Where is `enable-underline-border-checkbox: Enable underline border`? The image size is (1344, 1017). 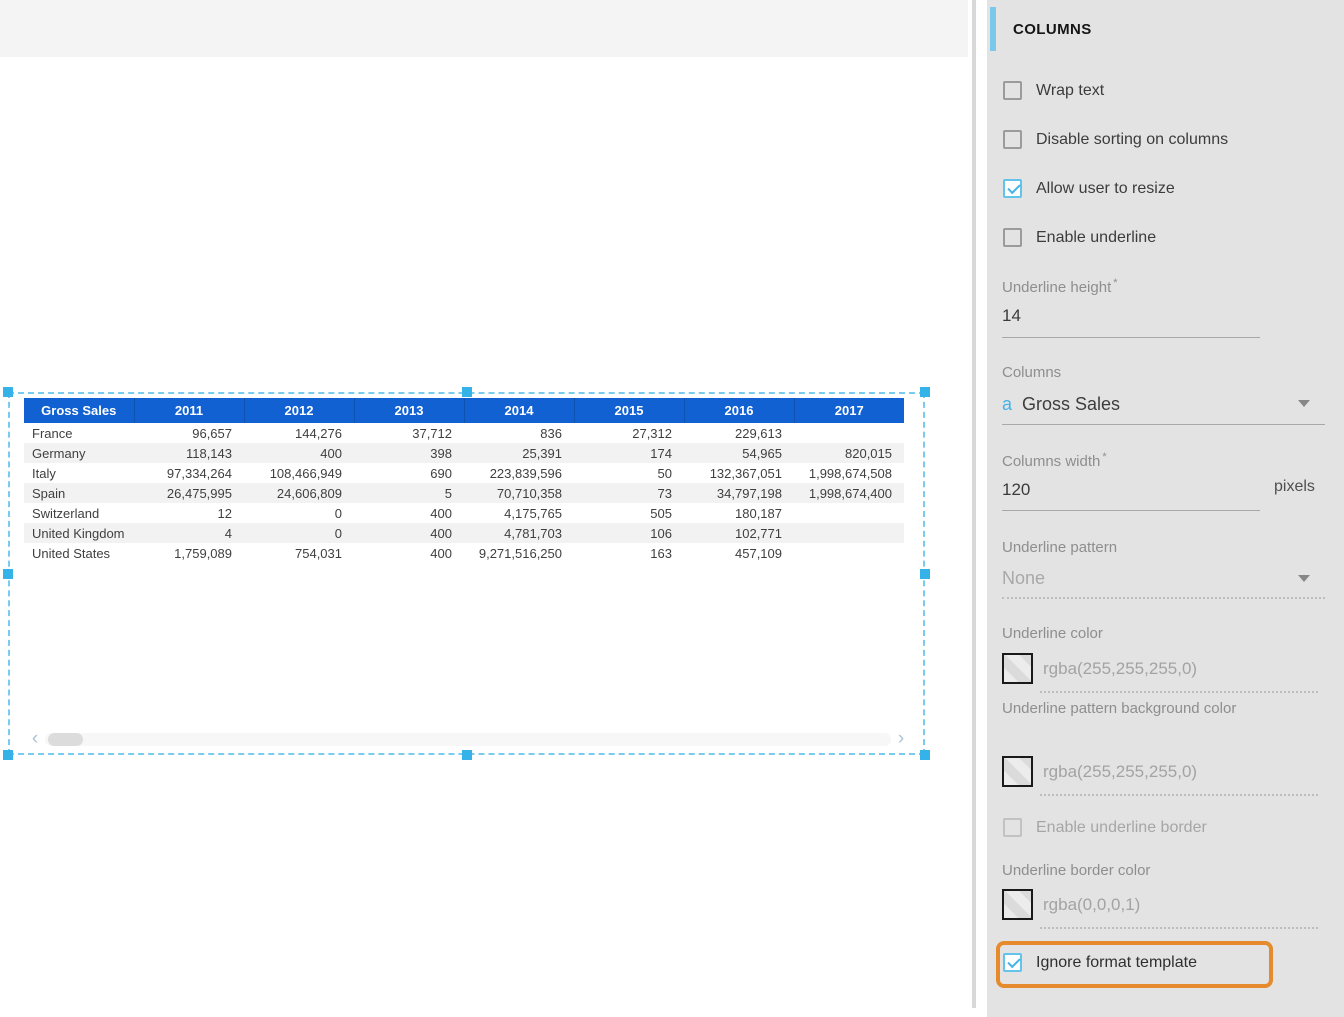 enable-underline-border-checkbox: Enable underline border is located at coordinates (1105, 827).